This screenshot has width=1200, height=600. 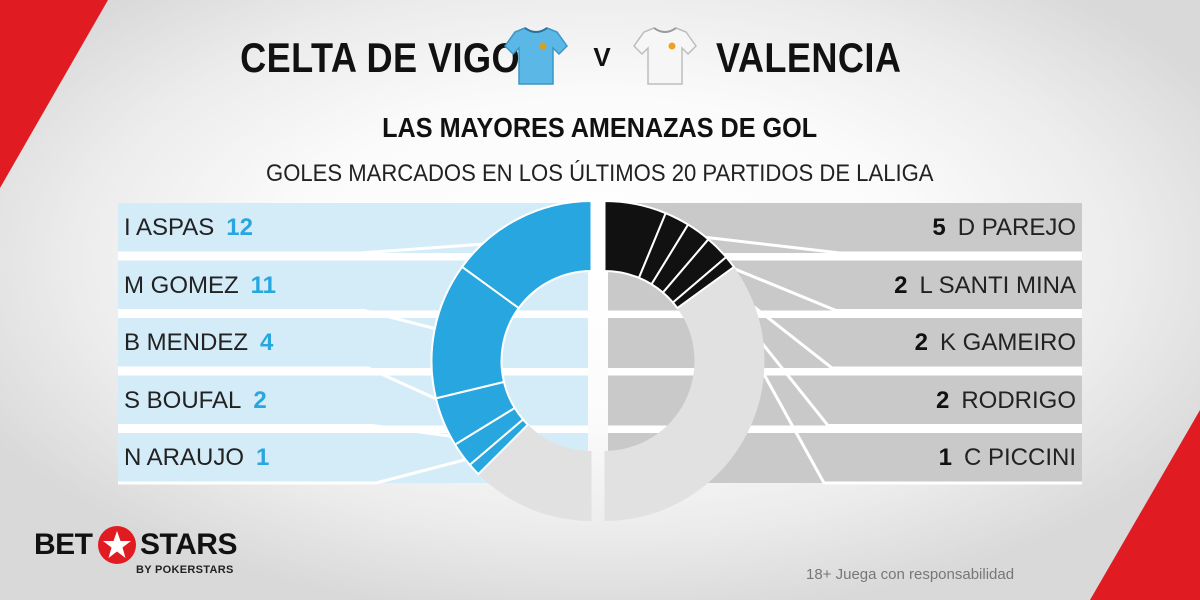 I want to click on player-name: N ARAUJO, so click(x=184, y=457).